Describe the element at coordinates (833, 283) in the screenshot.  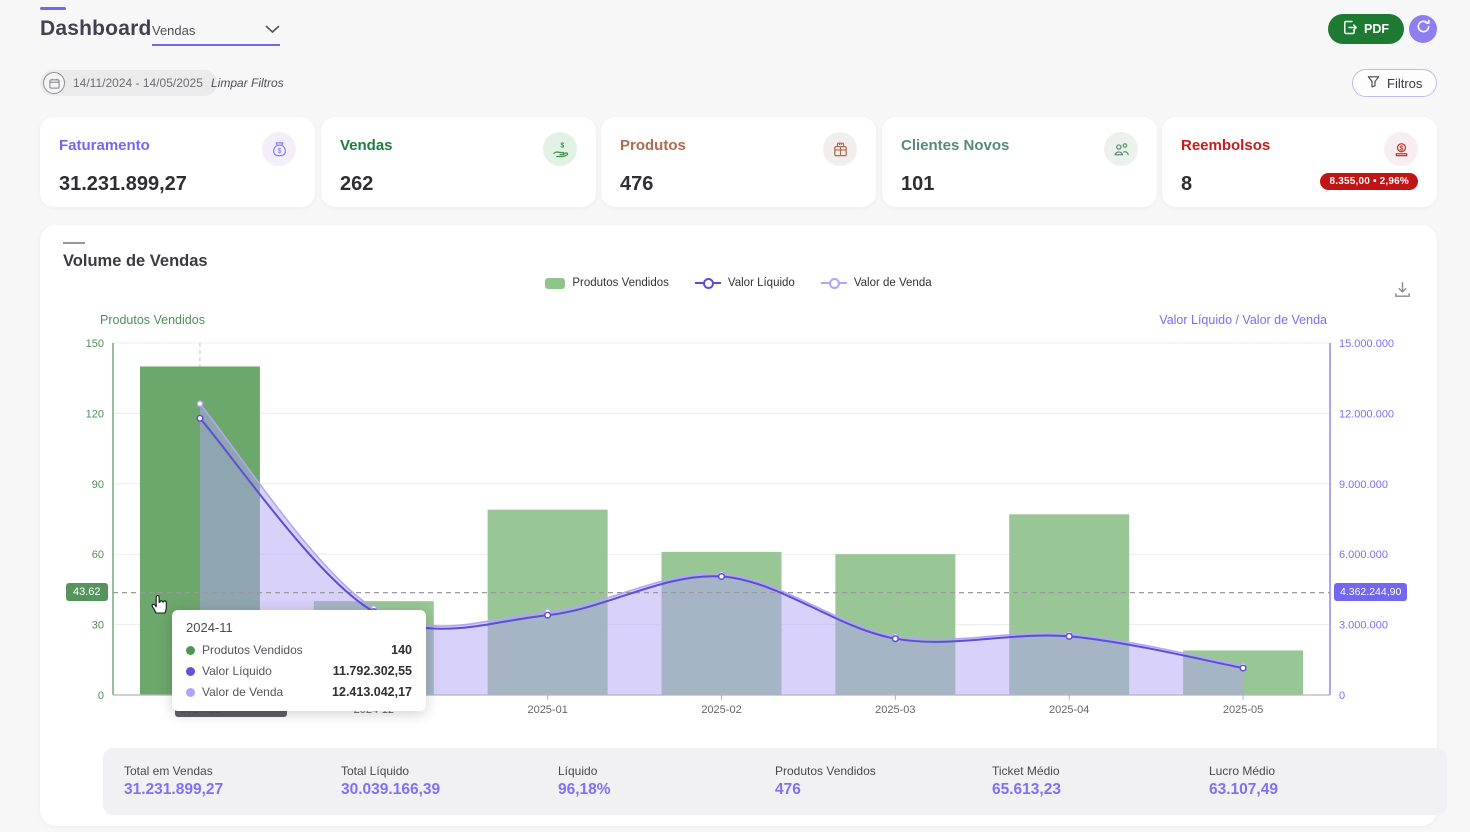
I see `line-swatch-icon` at that location.